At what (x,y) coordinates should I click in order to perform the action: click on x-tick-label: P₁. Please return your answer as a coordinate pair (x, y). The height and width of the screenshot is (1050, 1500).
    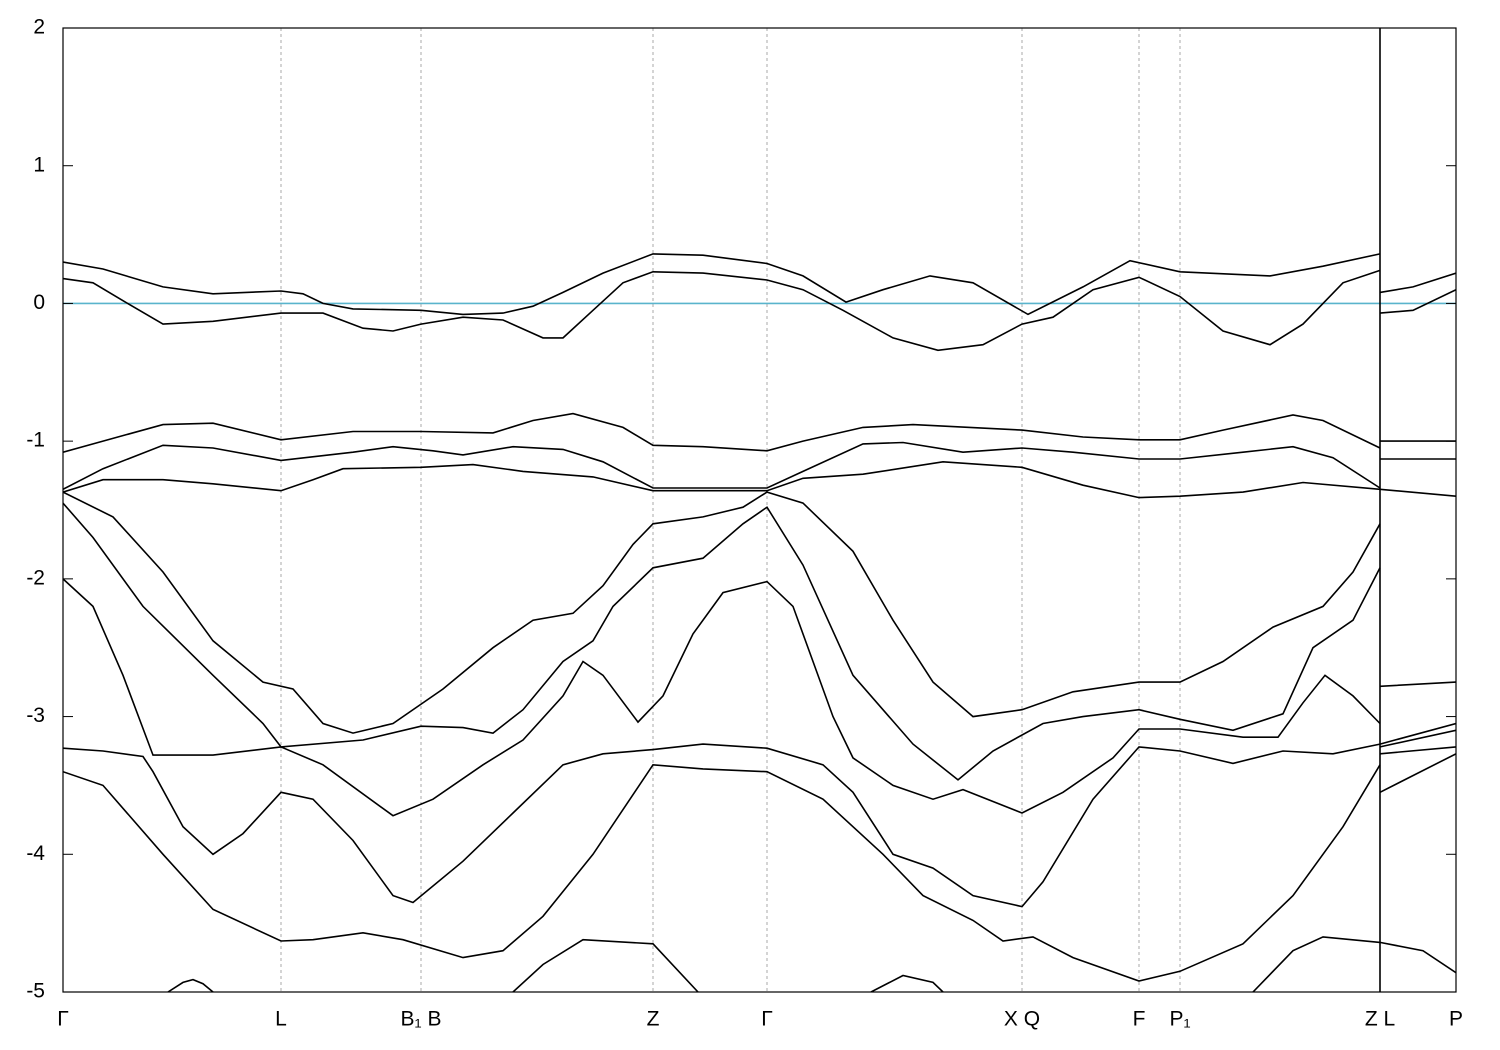
    Looking at the image, I should click on (1179, 1019).